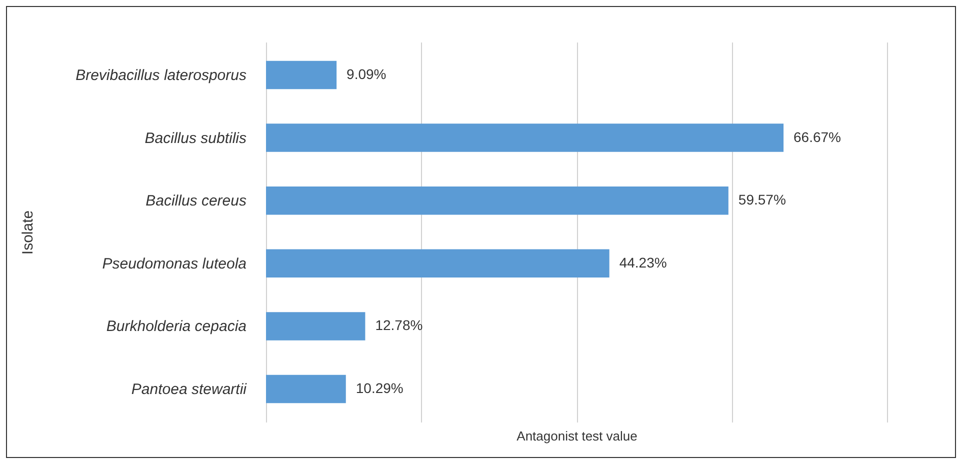 Image resolution: width=965 pixels, height=466 pixels. Describe the element at coordinates (189, 389) in the screenshot. I see `y-tick-label: Pantoea stewartii` at that location.